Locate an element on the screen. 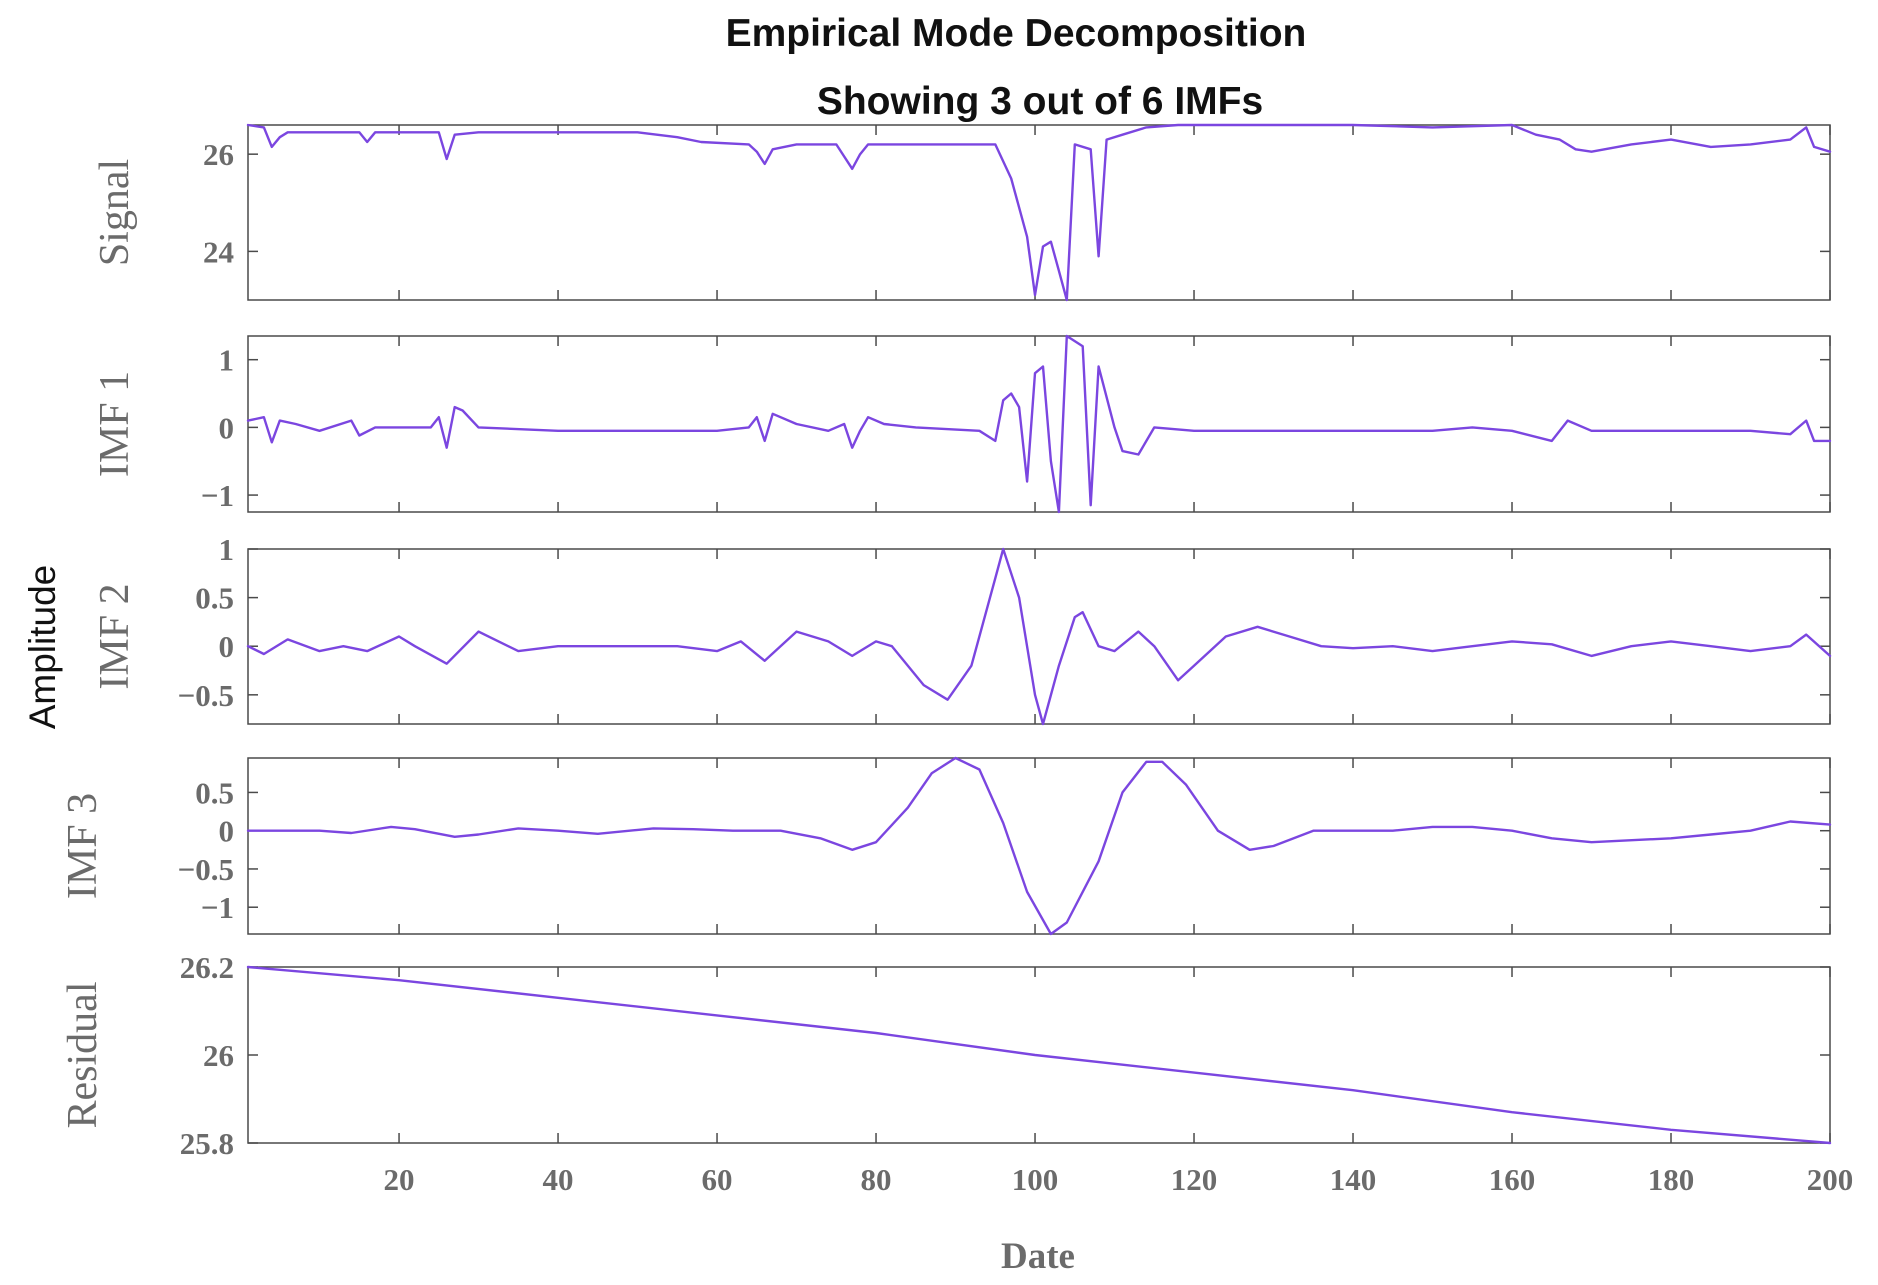 The image size is (1878, 1285). panel-label: IMF 2 is located at coordinates (115, 636).